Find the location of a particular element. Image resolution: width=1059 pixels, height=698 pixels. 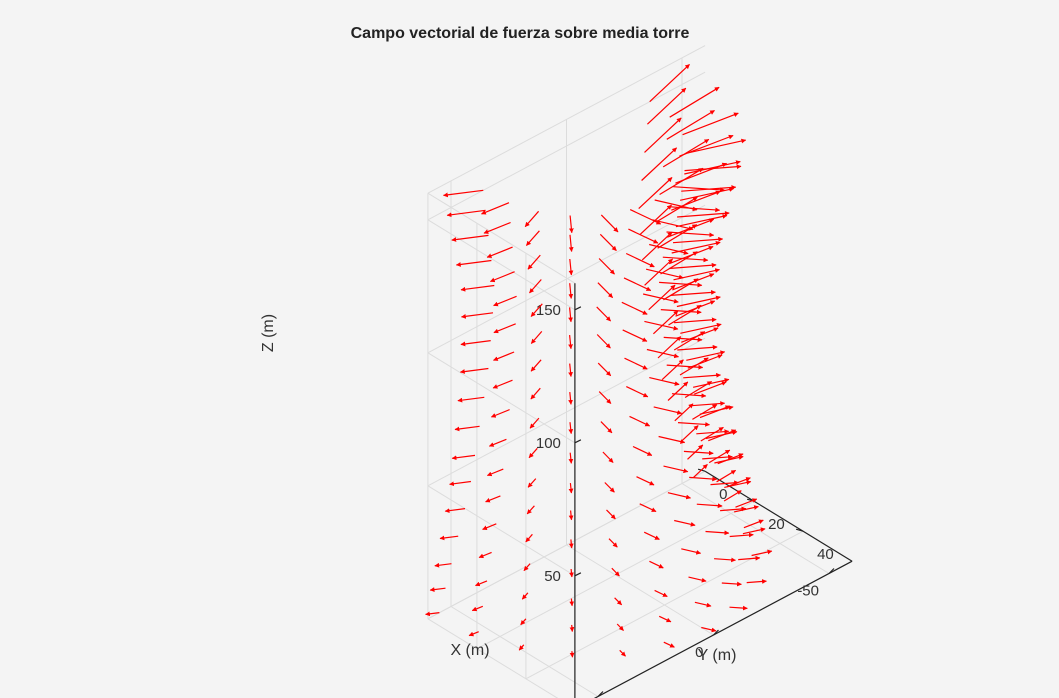

y-tick-label: 40 is located at coordinates (825, 554).